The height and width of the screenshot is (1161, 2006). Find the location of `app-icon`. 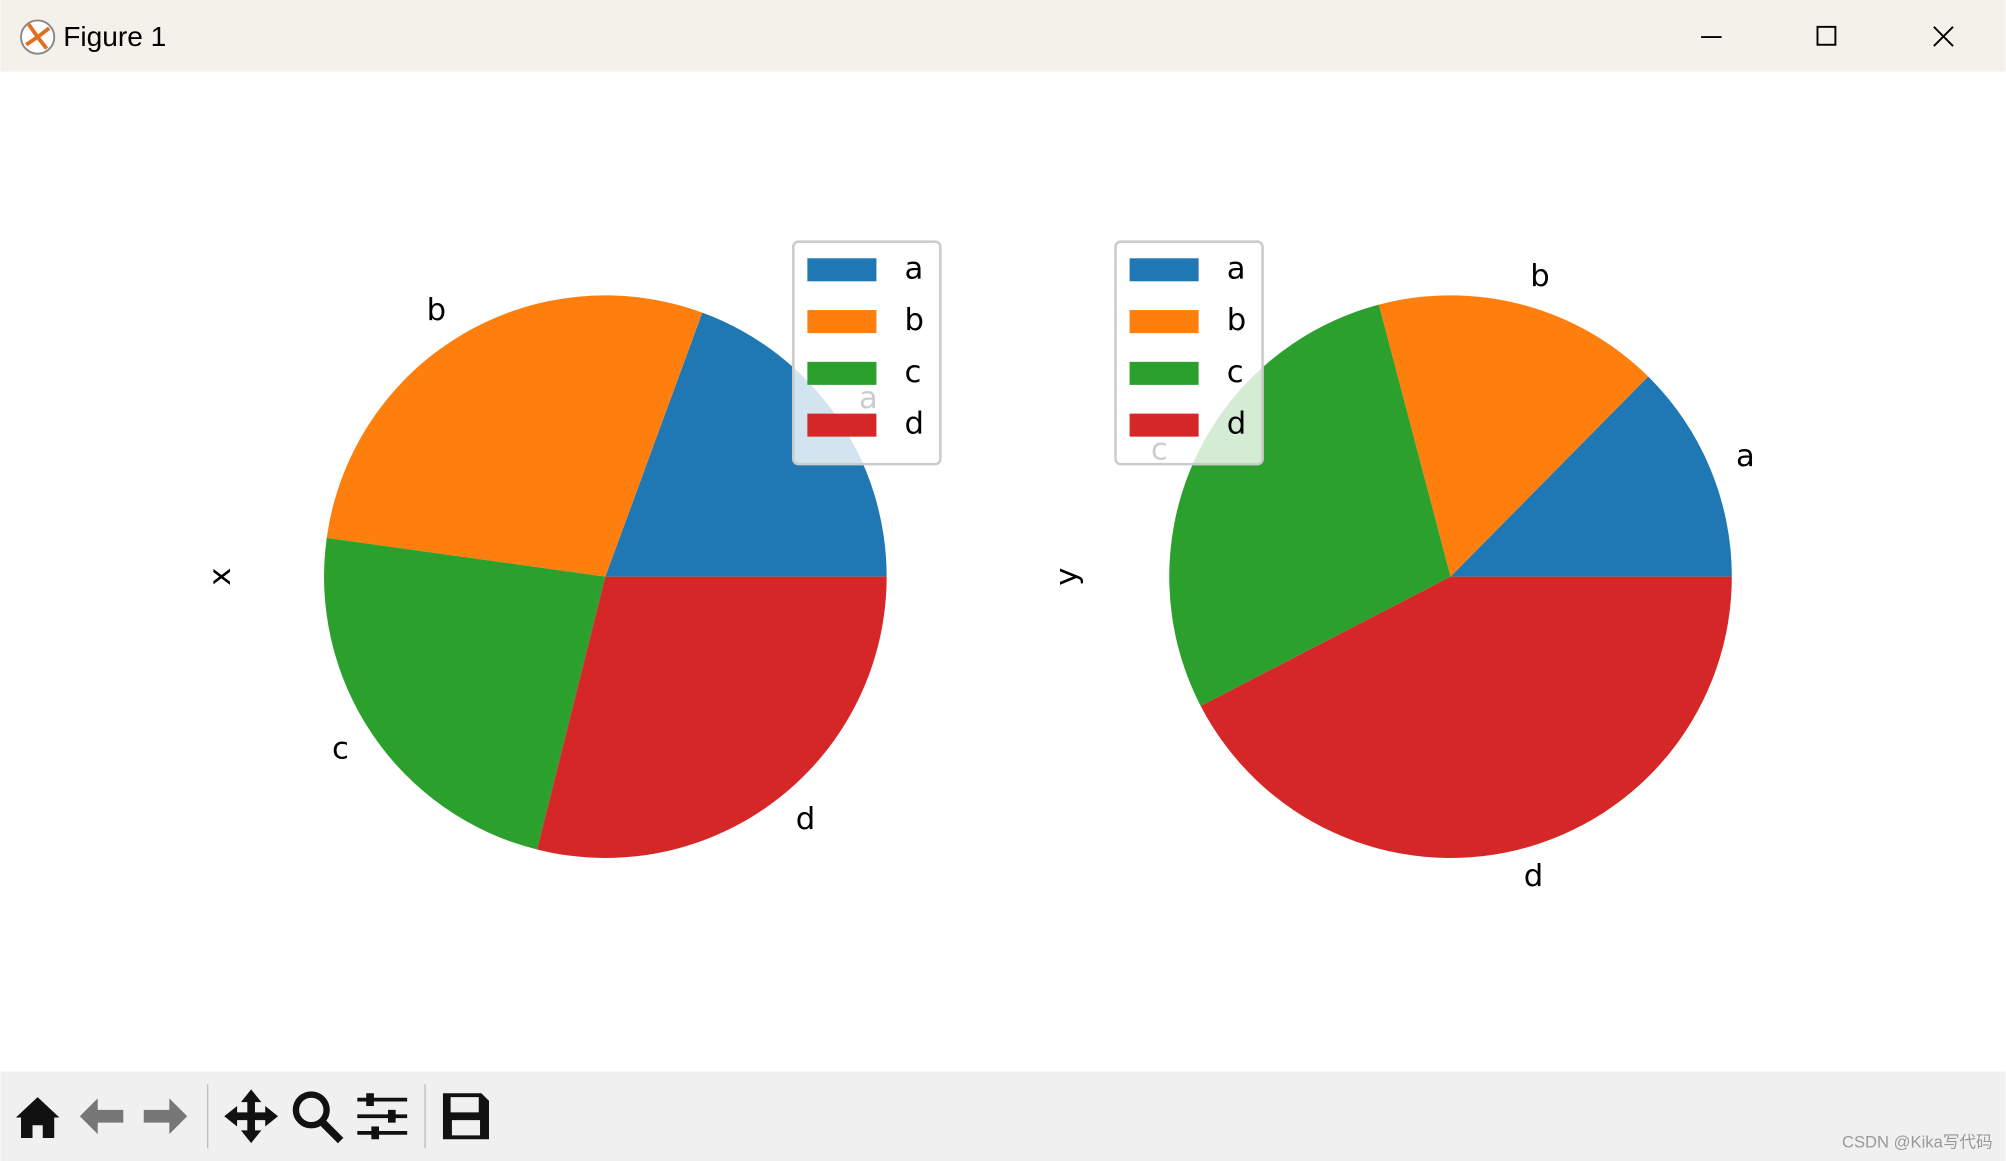

app-icon is located at coordinates (38, 37).